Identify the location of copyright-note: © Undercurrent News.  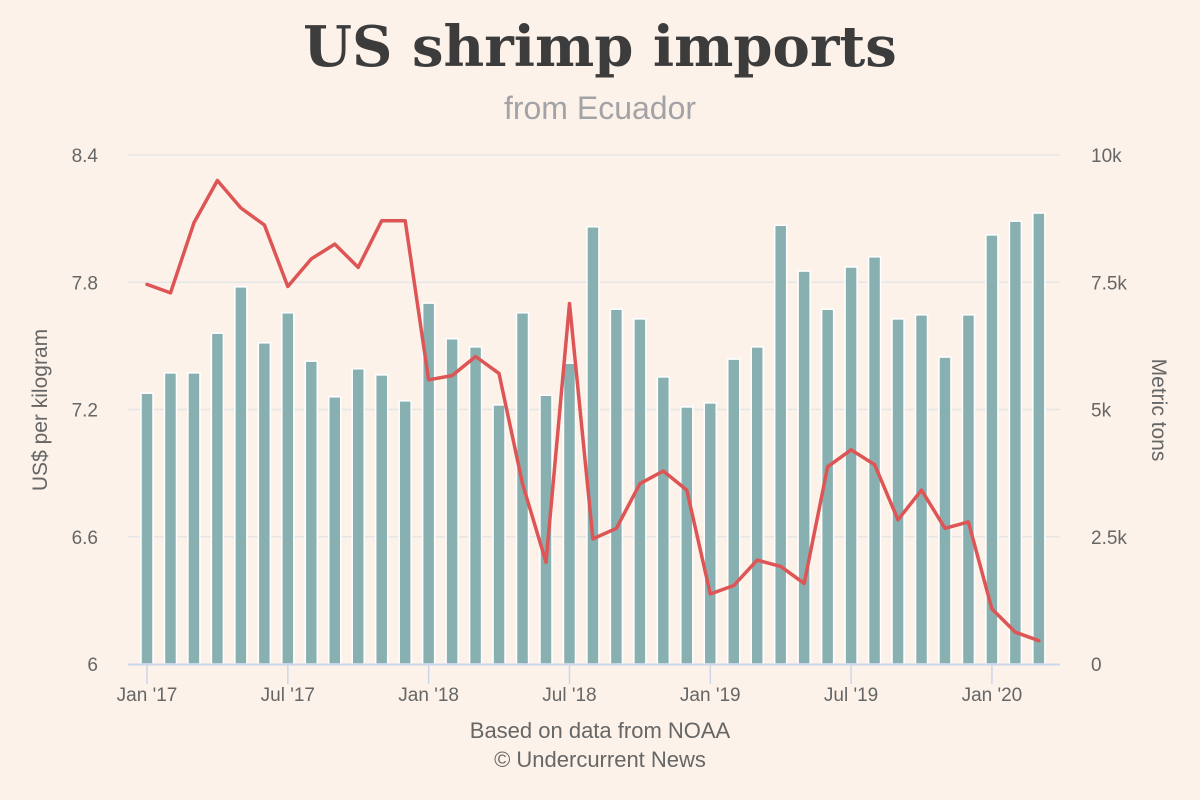
(600, 759).